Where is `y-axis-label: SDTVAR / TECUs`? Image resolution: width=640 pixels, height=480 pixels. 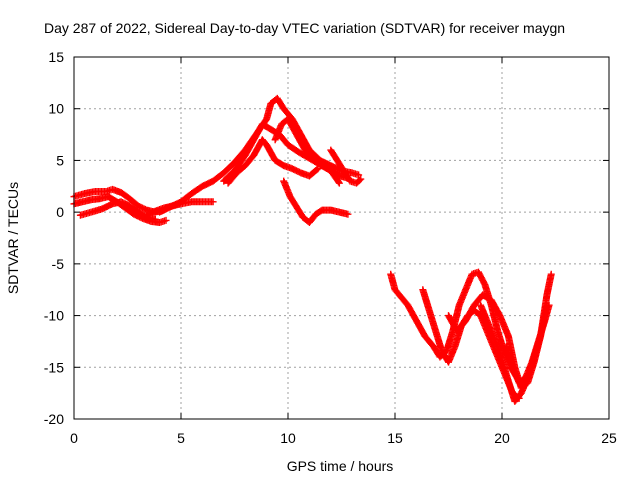 y-axis-label: SDTVAR / TECUs is located at coordinates (13, 238).